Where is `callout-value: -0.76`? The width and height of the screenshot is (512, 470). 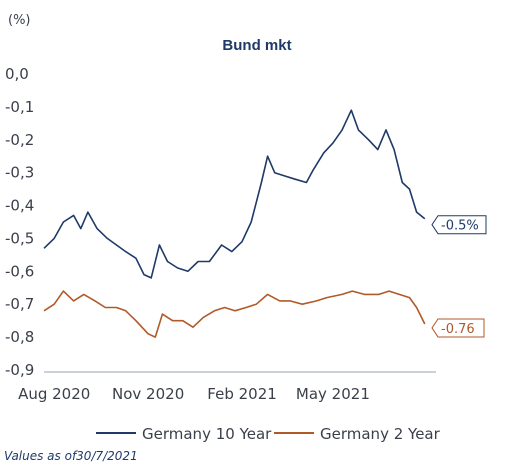 callout-value: -0.76 is located at coordinates (458, 329).